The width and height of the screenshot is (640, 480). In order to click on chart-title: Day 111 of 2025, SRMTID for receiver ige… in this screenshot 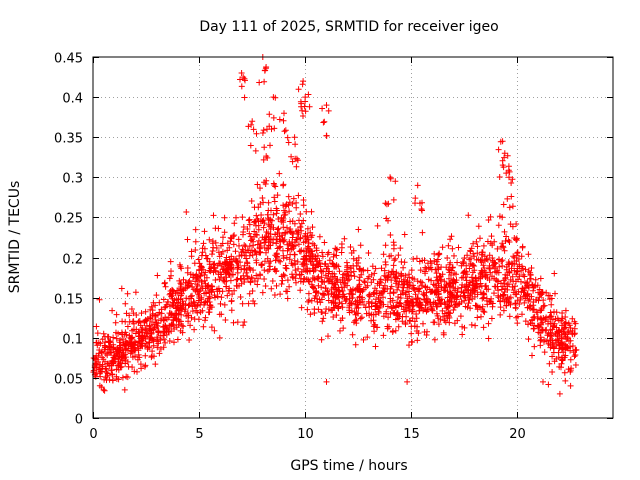, I will do `click(348, 27)`.